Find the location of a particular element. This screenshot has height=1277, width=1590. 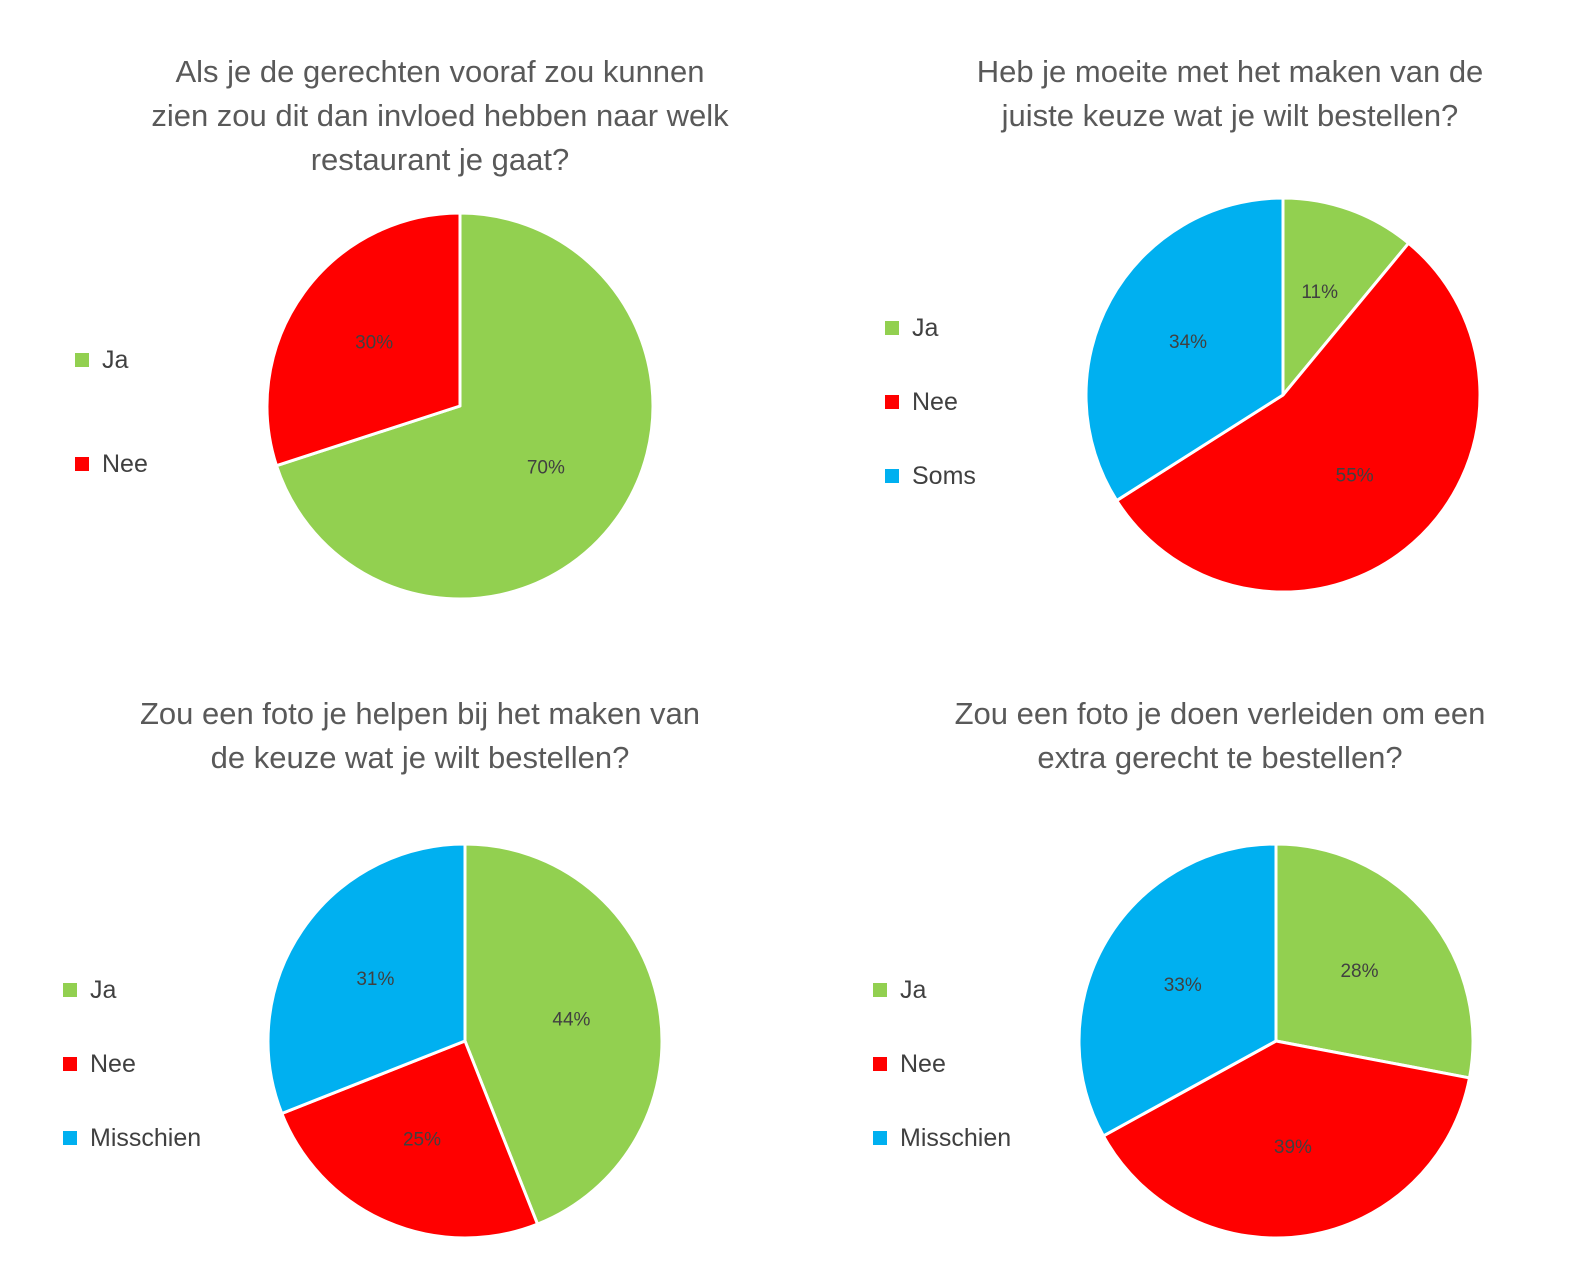

data-label-ja: 28% is located at coordinates (1359, 971).